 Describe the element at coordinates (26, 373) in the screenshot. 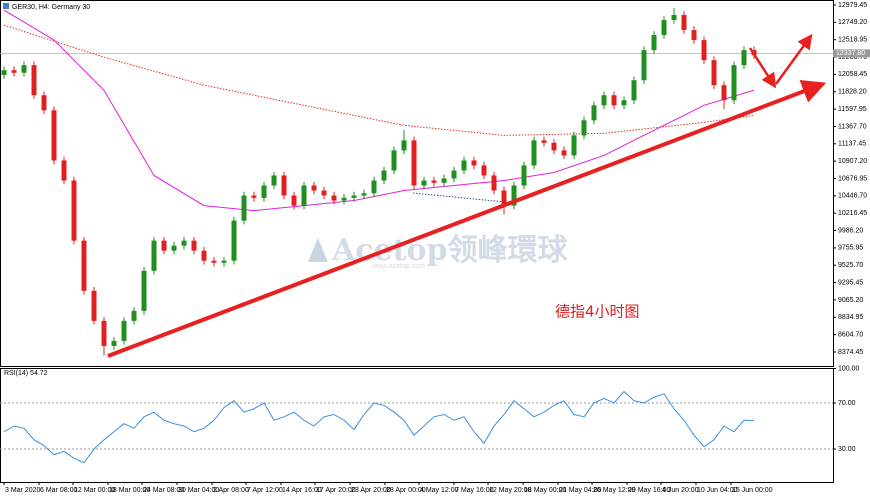

I see `rsi-title: RSI(14) 54.72` at that location.